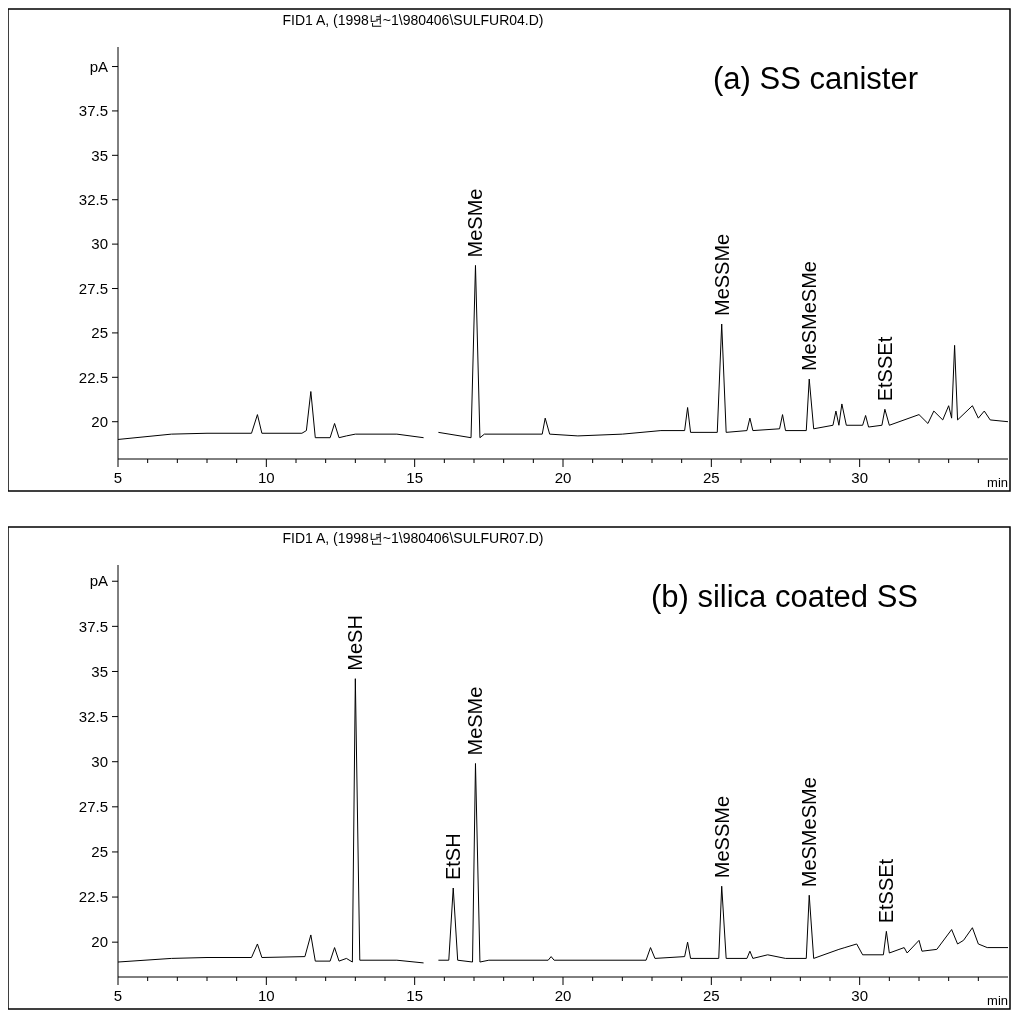  Describe the element at coordinates (784, 596) in the screenshot. I see `text: (b) silica coated SS` at that location.